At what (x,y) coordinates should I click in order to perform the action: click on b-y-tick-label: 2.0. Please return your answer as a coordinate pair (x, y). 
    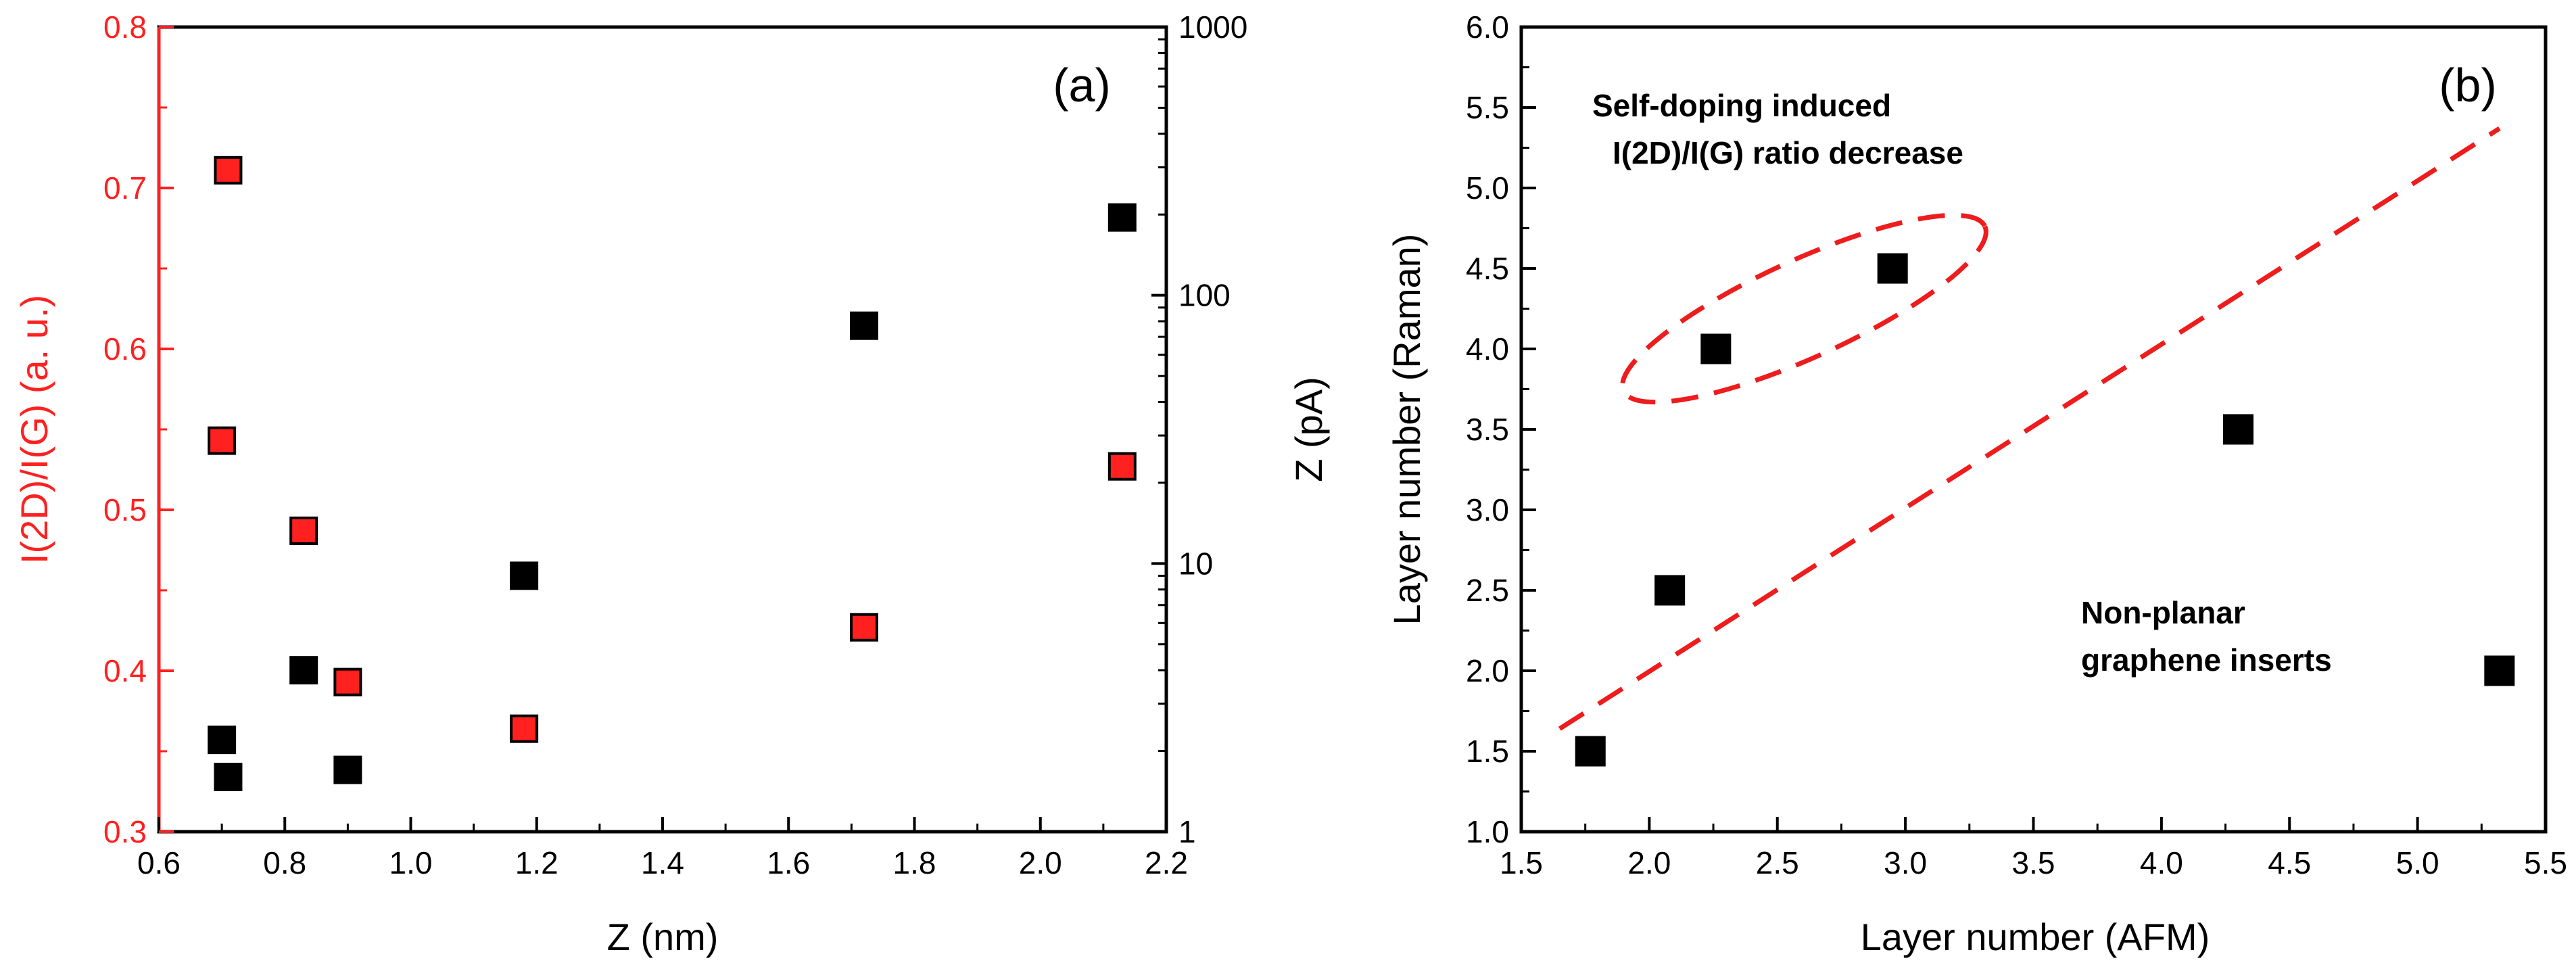
    Looking at the image, I should click on (1487, 670).